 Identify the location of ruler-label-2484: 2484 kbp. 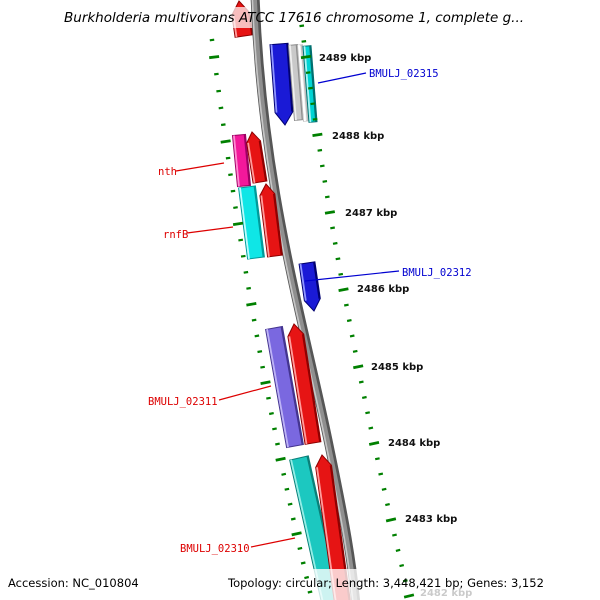
(414, 443).